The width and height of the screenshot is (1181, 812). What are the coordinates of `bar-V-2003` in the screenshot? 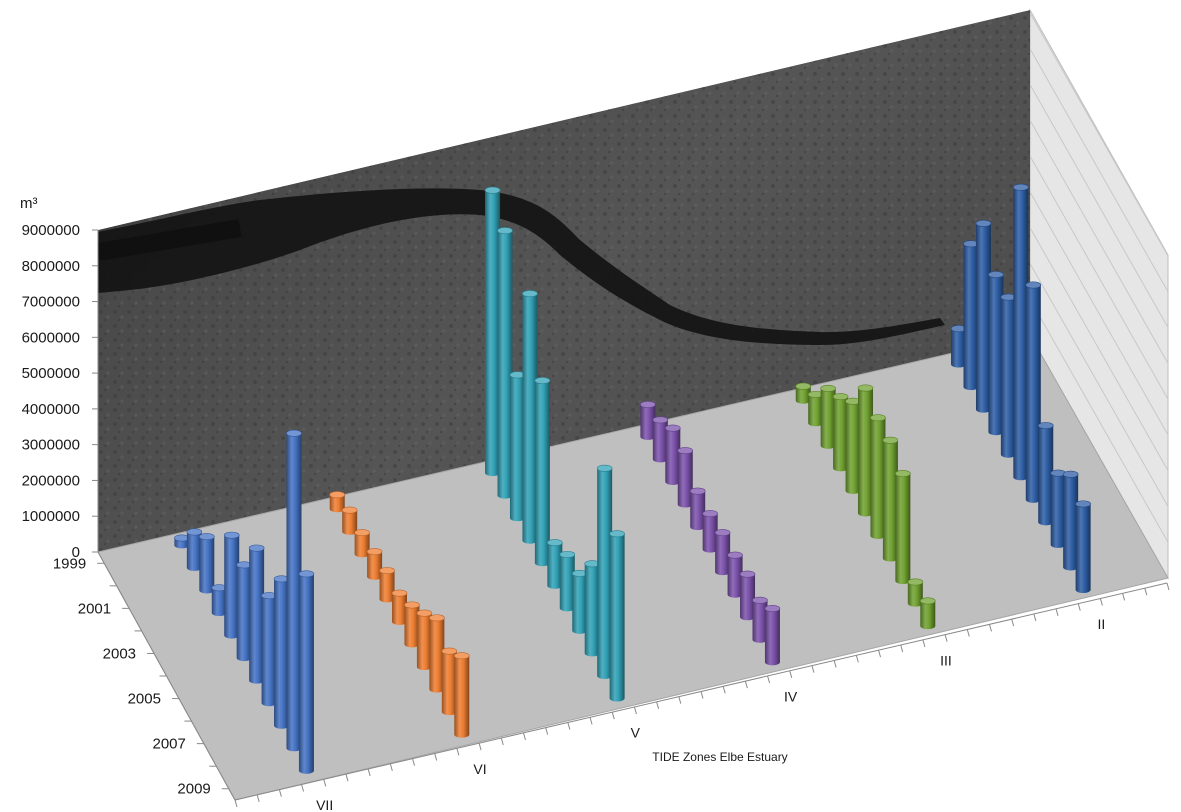 It's located at (542, 472).